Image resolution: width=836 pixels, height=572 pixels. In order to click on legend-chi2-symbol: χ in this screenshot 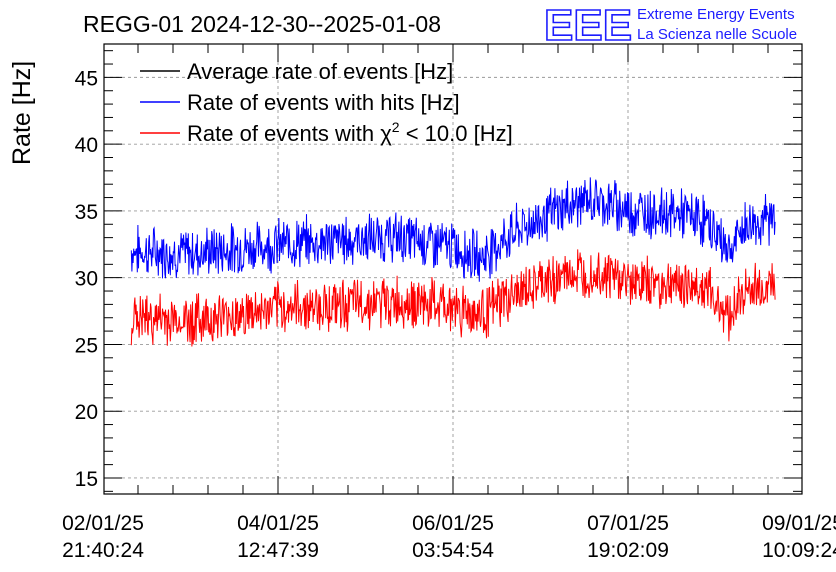, I will do `click(386, 133)`.